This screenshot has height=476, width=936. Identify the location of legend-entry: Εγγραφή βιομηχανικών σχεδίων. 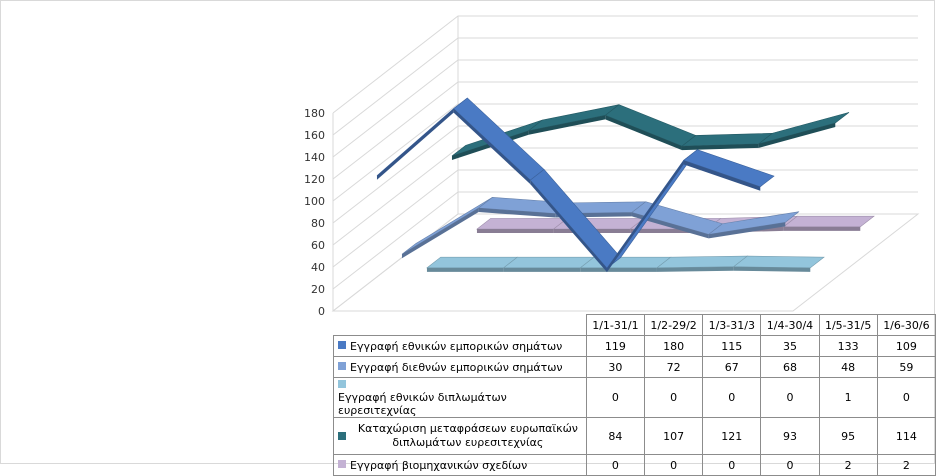
(460, 465).